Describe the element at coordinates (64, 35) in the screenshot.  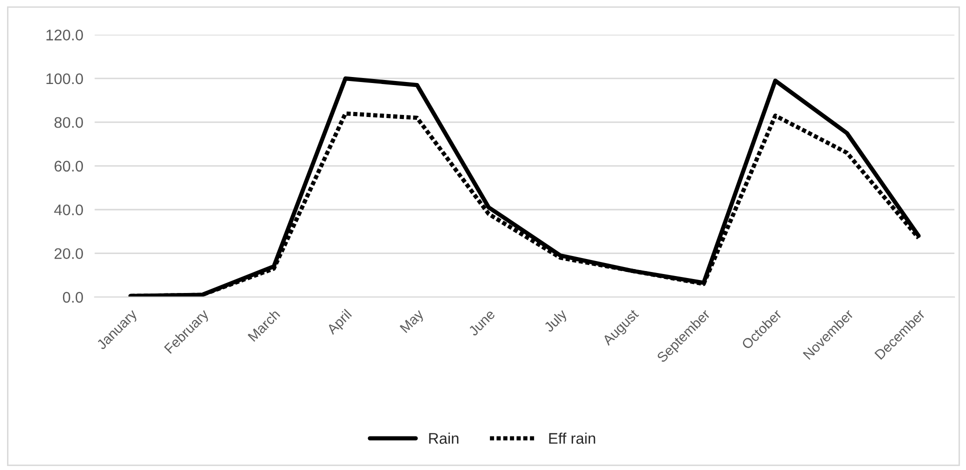
I see `y-tick-label: 120.0` at that location.